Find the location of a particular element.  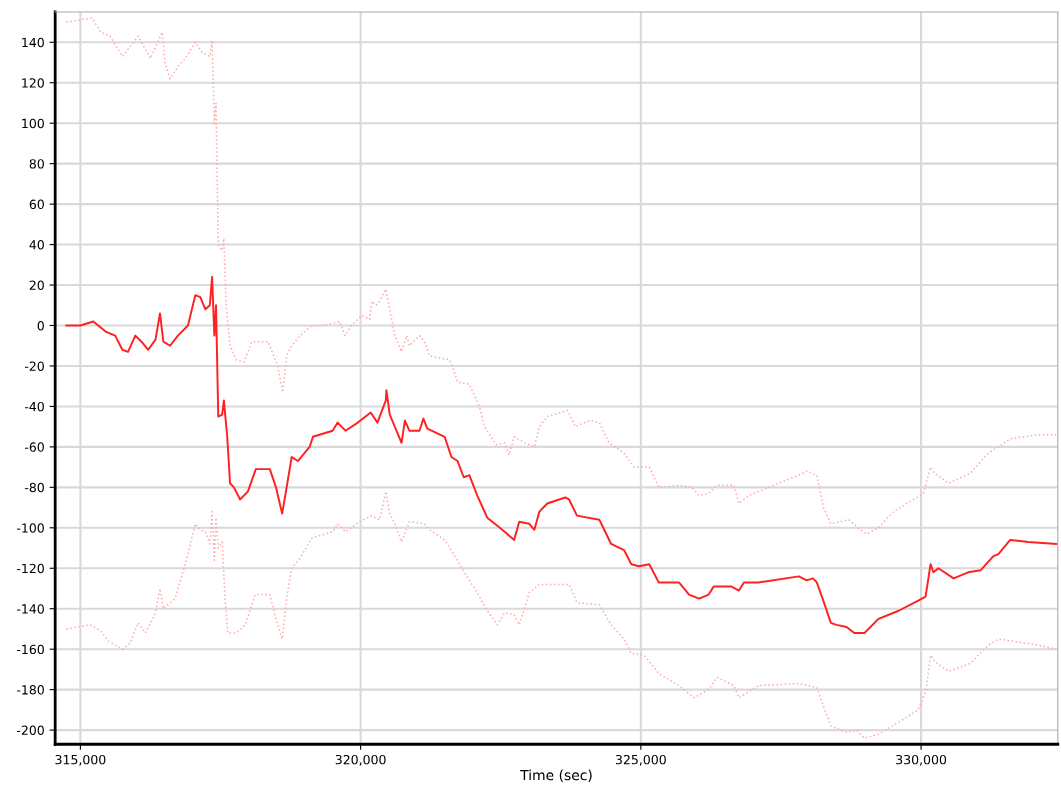

y-tick-label: -160 is located at coordinates (30, 649).